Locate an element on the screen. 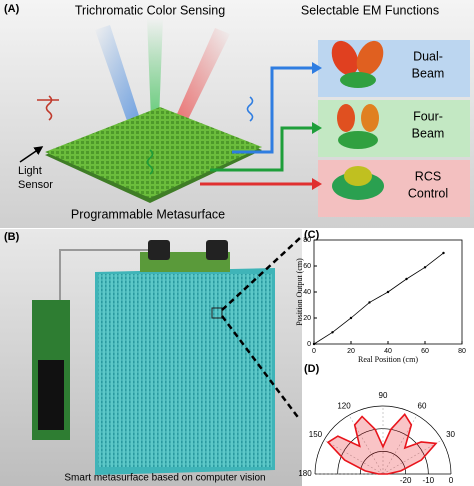 The height and width of the screenshot is (486, 474). data-line is located at coordinates (378, 298).